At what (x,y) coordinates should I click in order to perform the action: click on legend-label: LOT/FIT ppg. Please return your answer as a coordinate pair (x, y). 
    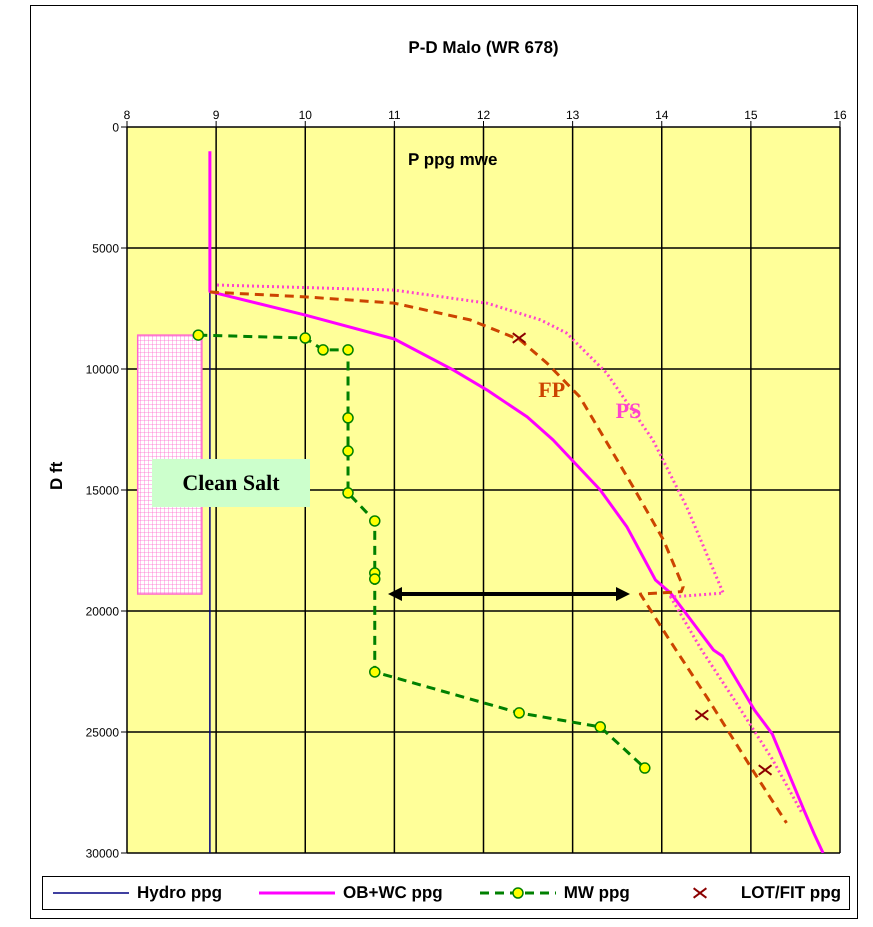
    Looking at the image, I should click on (790, 893).